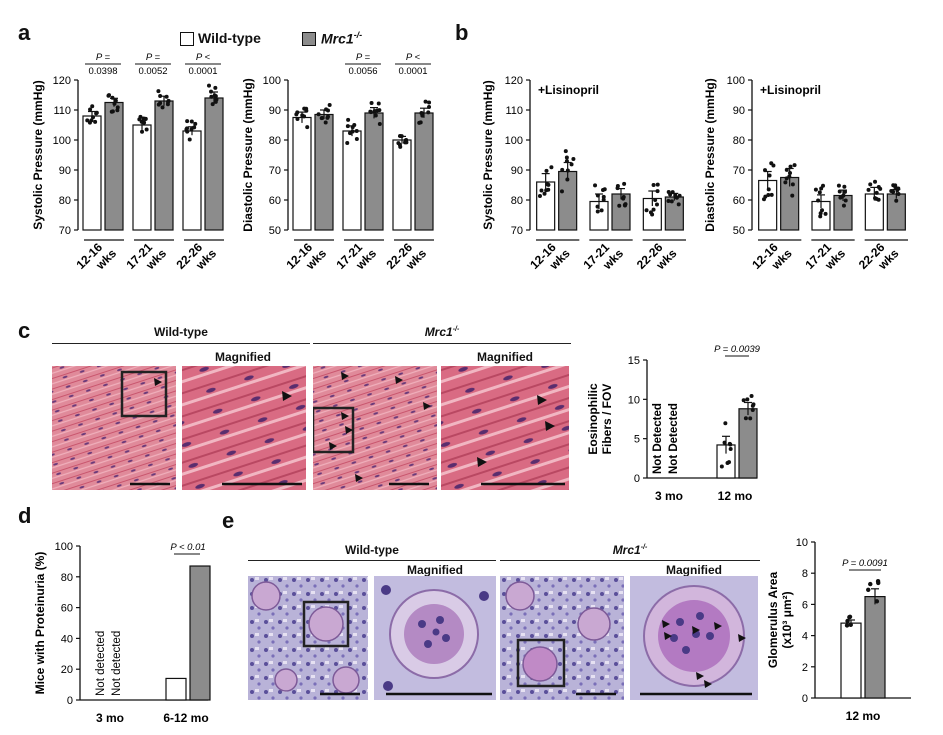 The width and height of the screenshot is (943, 735). Describe the element at coordinates (243, 357) in the screenshot. I see `c-magnified-label-1: Magnified` at that location.